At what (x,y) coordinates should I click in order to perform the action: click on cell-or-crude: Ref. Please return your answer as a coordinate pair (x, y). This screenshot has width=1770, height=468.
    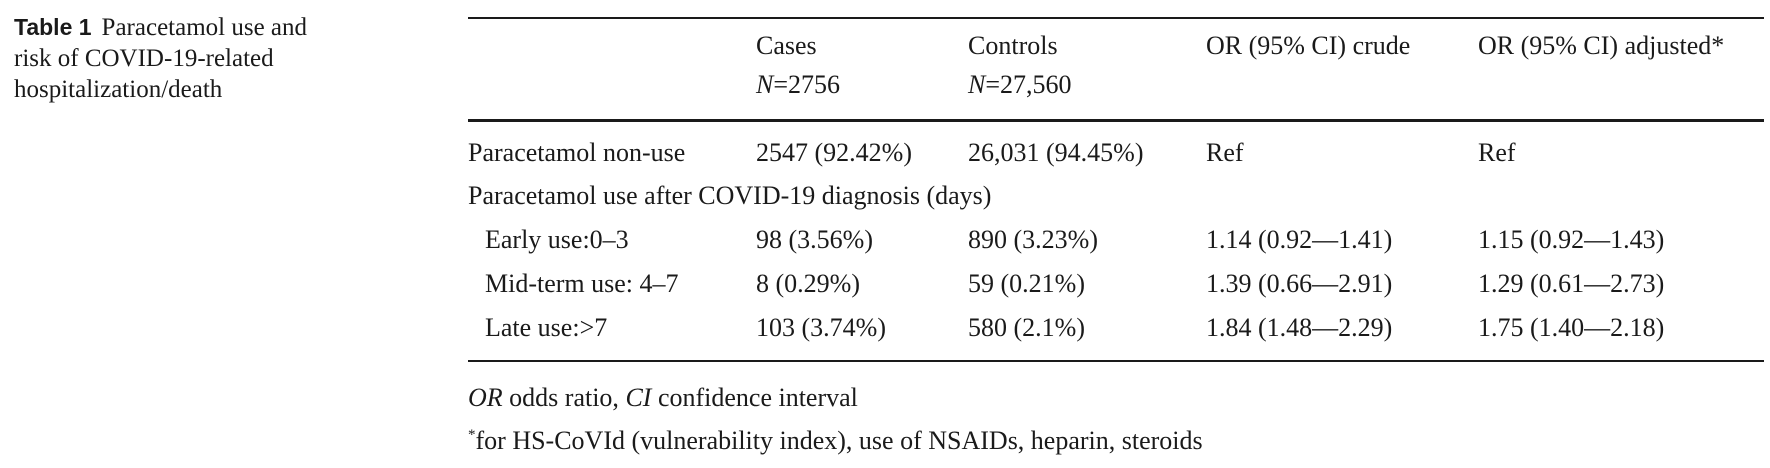
    Looking at the image, I should click on (1225, 152).